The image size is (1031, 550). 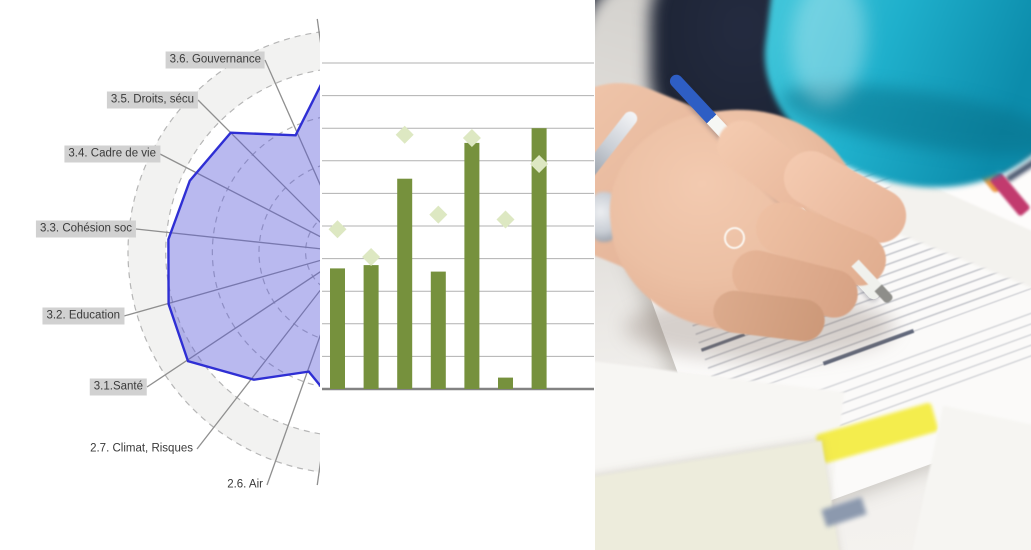 I want to click on radar-axis-label: 3.2. Education, so click(x=83, y=316).